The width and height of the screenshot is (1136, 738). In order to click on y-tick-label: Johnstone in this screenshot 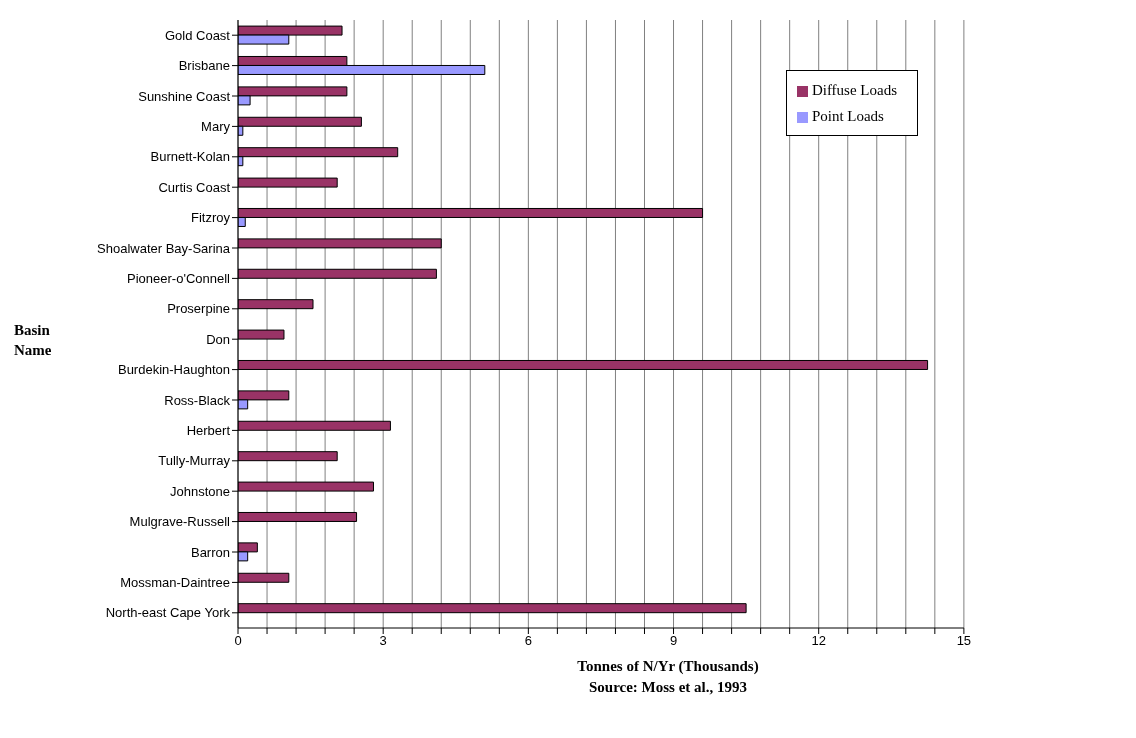, I will do `click(200, 491)`.